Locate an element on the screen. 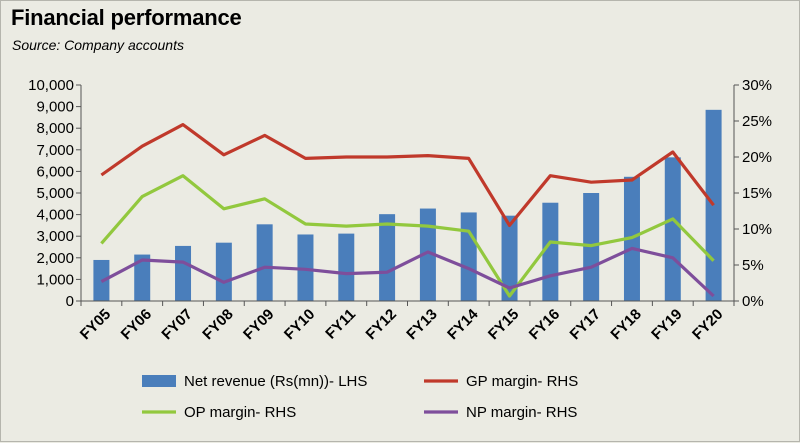 The height and width of the screenshot is (443, 800). x-tick-label: FY06 is located at coordinates (136, 324).